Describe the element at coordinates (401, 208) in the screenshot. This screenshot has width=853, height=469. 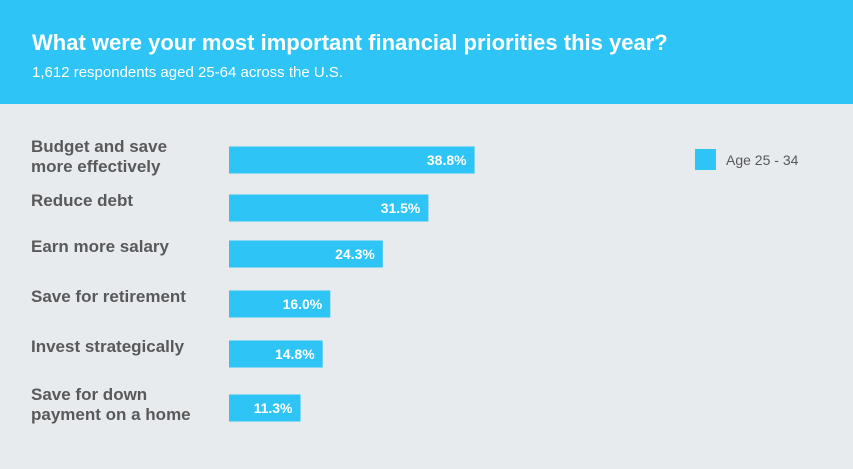
I see `bar-value-label-1: 31.5%` at that location.